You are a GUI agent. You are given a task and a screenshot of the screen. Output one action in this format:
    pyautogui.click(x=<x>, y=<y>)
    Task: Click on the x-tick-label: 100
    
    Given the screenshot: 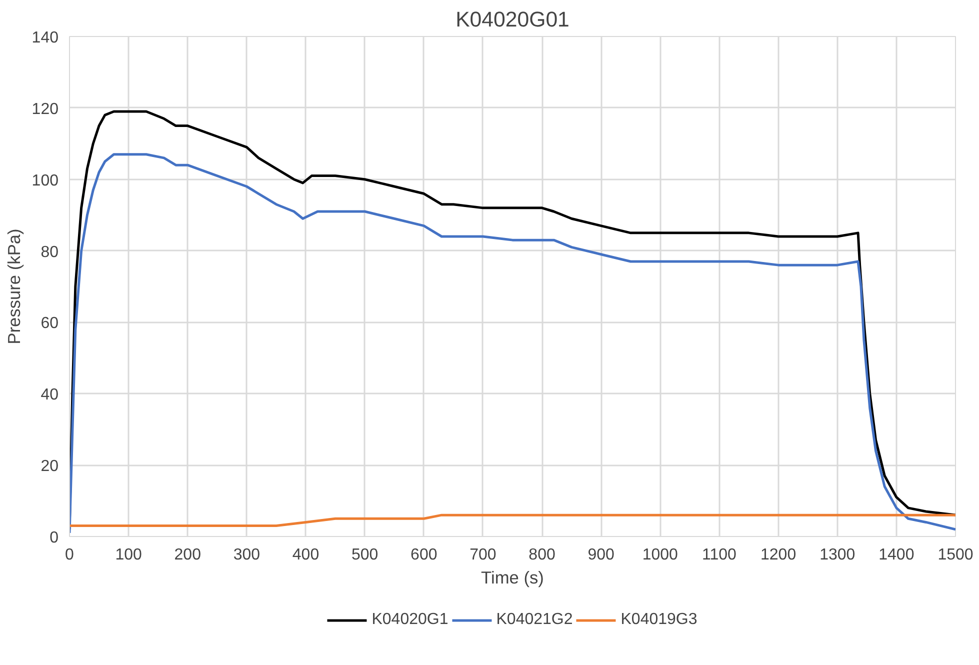 What is the action you would take?
    pyautogui.click(x=128, y=555)
    